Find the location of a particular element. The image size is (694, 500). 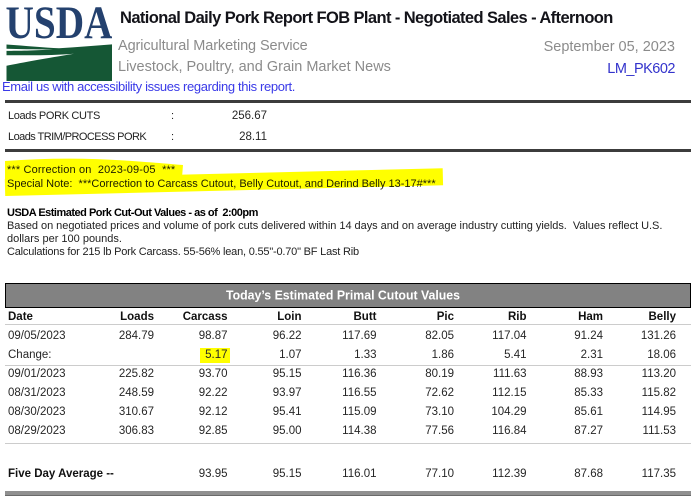

svg-text: USDA is located at coordinates (59, 27).